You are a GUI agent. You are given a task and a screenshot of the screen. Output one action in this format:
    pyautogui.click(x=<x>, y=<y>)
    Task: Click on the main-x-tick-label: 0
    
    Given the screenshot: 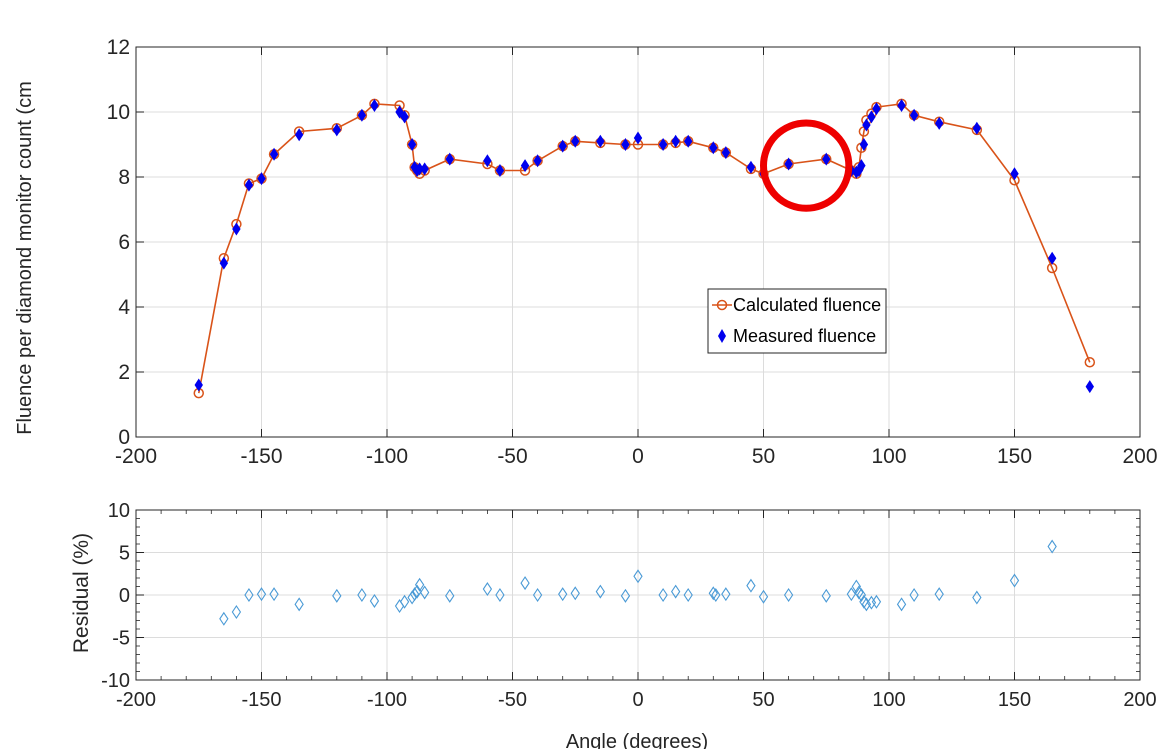 What is the action you would take?
    pyautogui.click(x=638, y=456)
    